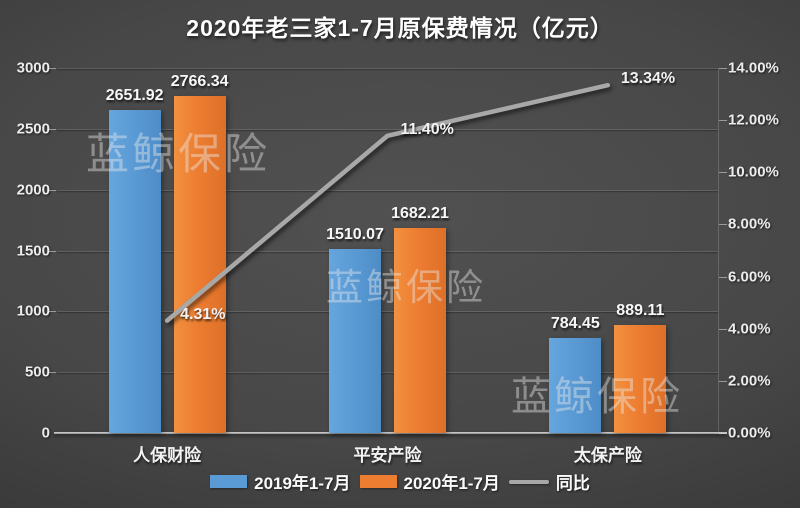 This screenshot has height=508, width=800. What do you see at coordinates (640, 310) in the screenshot?
I see `bar-value-label: 889.11` at bounding box center [640, 310].